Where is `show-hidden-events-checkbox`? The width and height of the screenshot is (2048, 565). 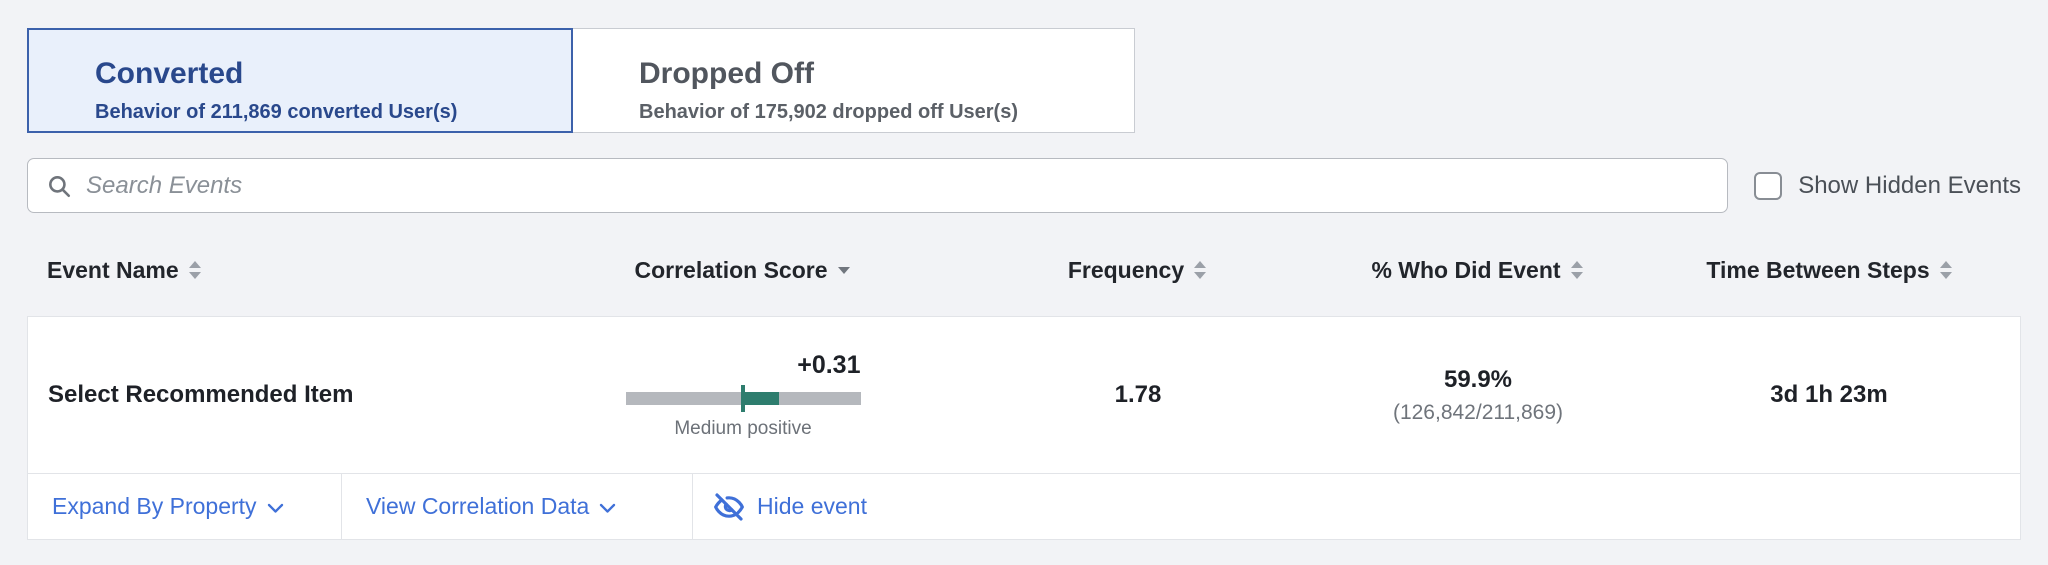
show-hidden-events-checkbox is located at coordinates (1768, 185).